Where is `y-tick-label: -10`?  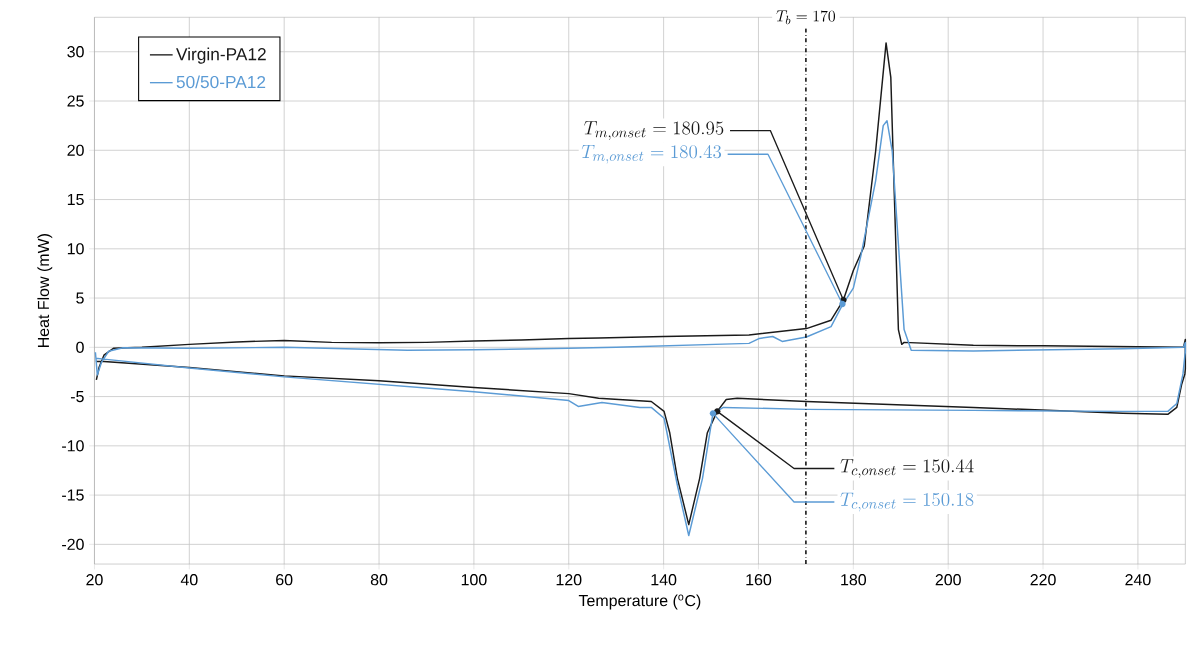
y-tick-label: -10 is located at coordinates (73, 446).